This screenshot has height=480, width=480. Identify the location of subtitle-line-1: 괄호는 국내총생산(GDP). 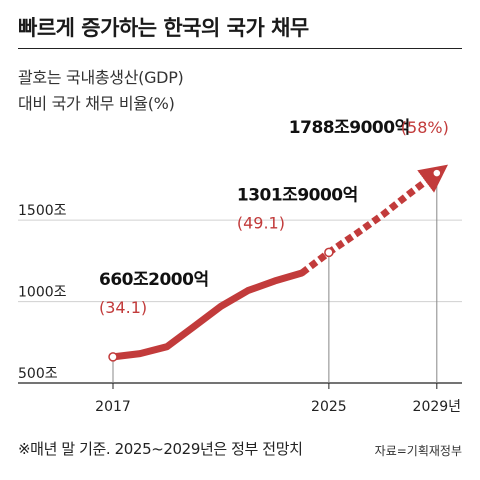
(101, 77).